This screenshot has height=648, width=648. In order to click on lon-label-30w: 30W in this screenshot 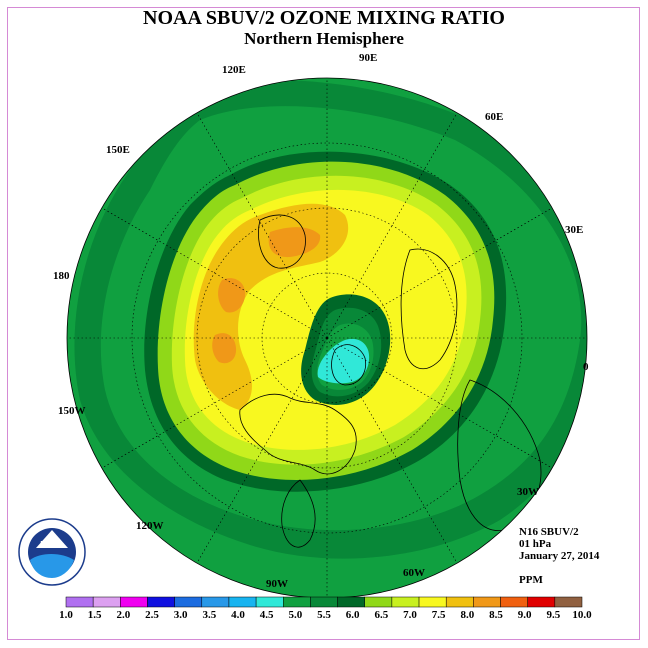, I will do `click(528, 492)`.